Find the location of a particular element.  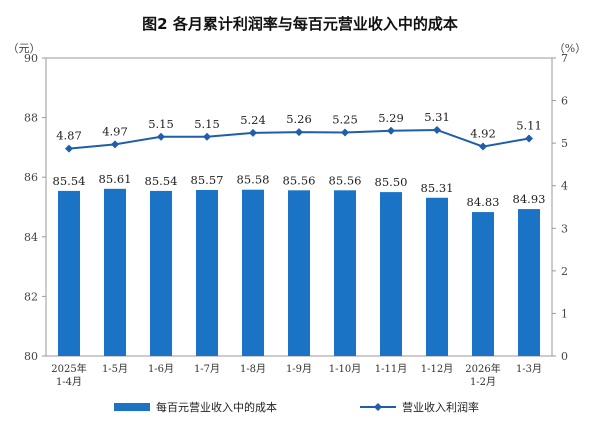

legend-label-cost: 每百元营业收入中的成本 is located at coordinates (216, 407).